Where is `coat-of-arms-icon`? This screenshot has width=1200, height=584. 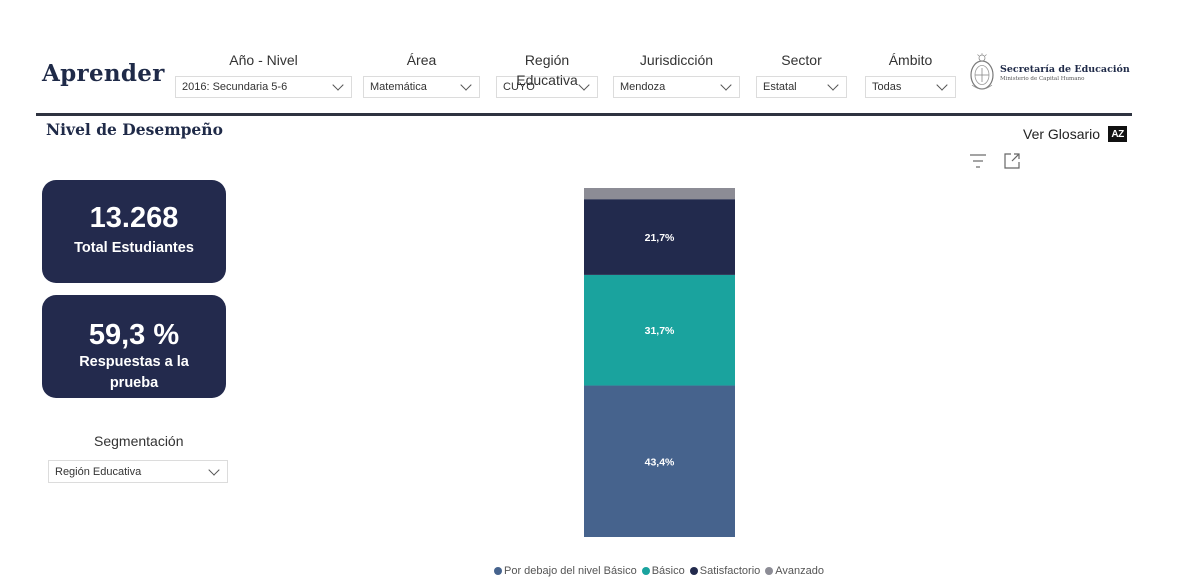 coat-of-arms-icon is located at coordinates (982, 71).